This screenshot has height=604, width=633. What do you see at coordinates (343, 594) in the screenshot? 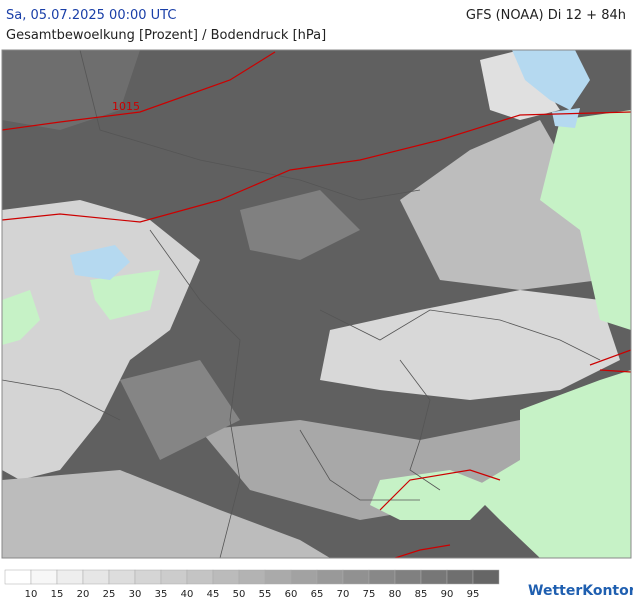
I see `legend-label: 70` at bounding box center [343, 594].